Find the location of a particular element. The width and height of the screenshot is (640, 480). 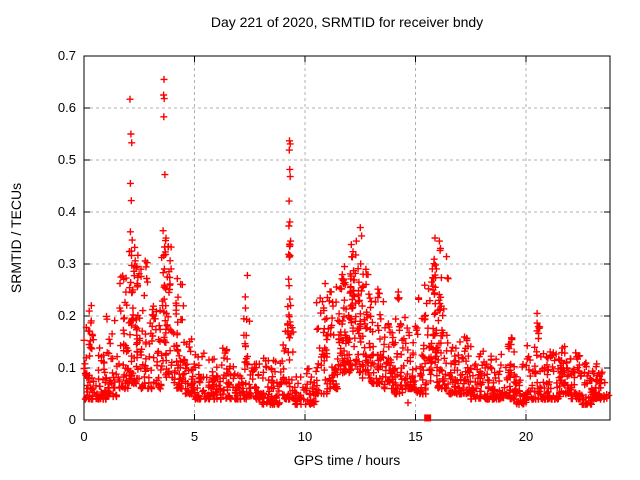

x-tick-label: 10 is located at coordinates (305, 436).